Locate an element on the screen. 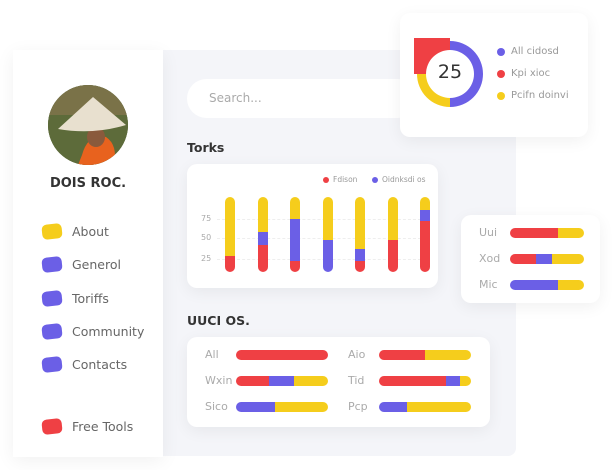  donut-center-value: 25 is located at coordinates (450, 72).